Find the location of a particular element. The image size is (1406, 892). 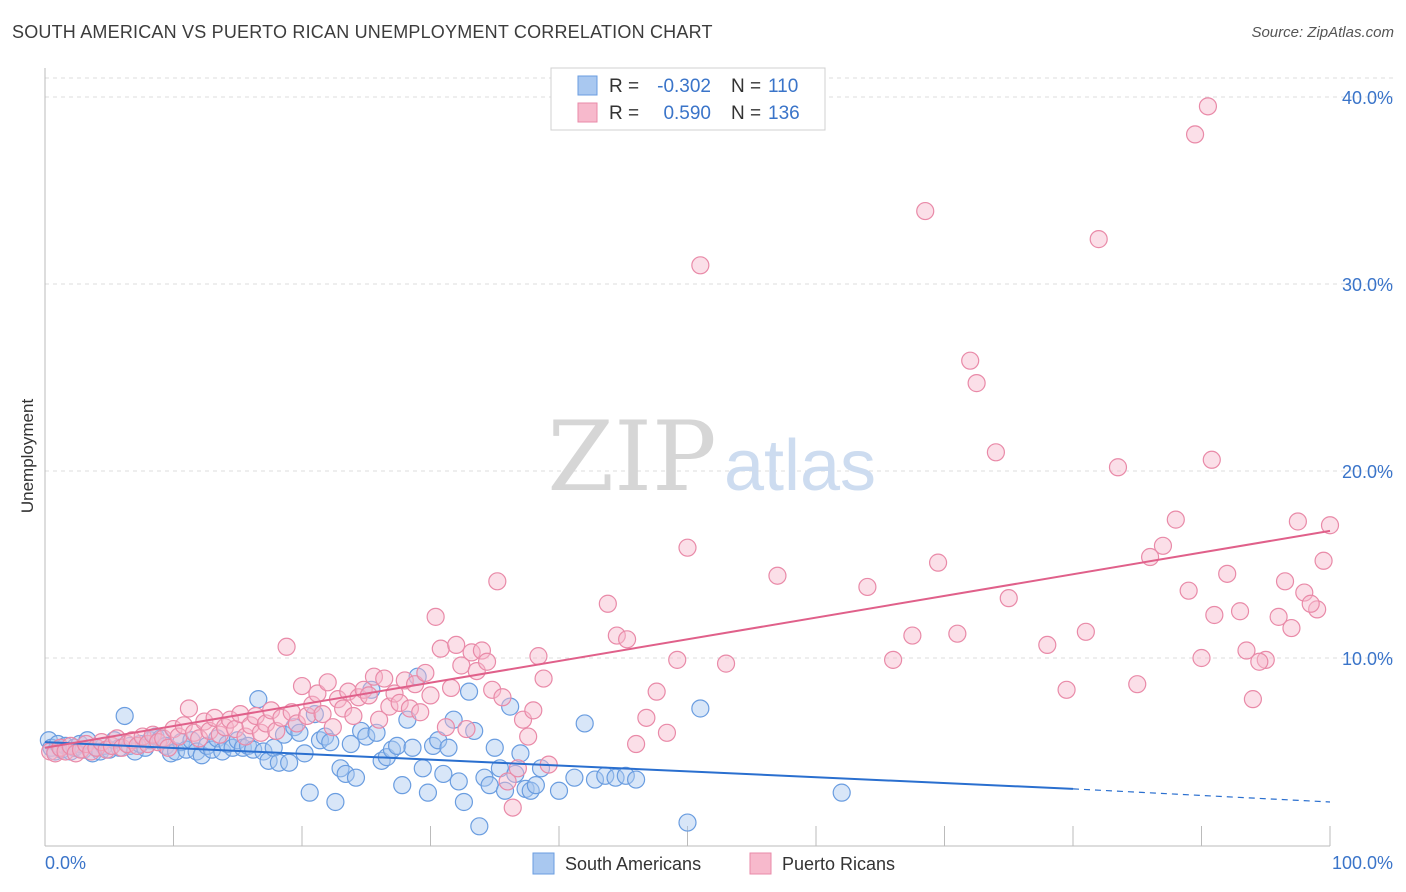

legend-n-value-1: 110 is located at coordinates (783, 86).